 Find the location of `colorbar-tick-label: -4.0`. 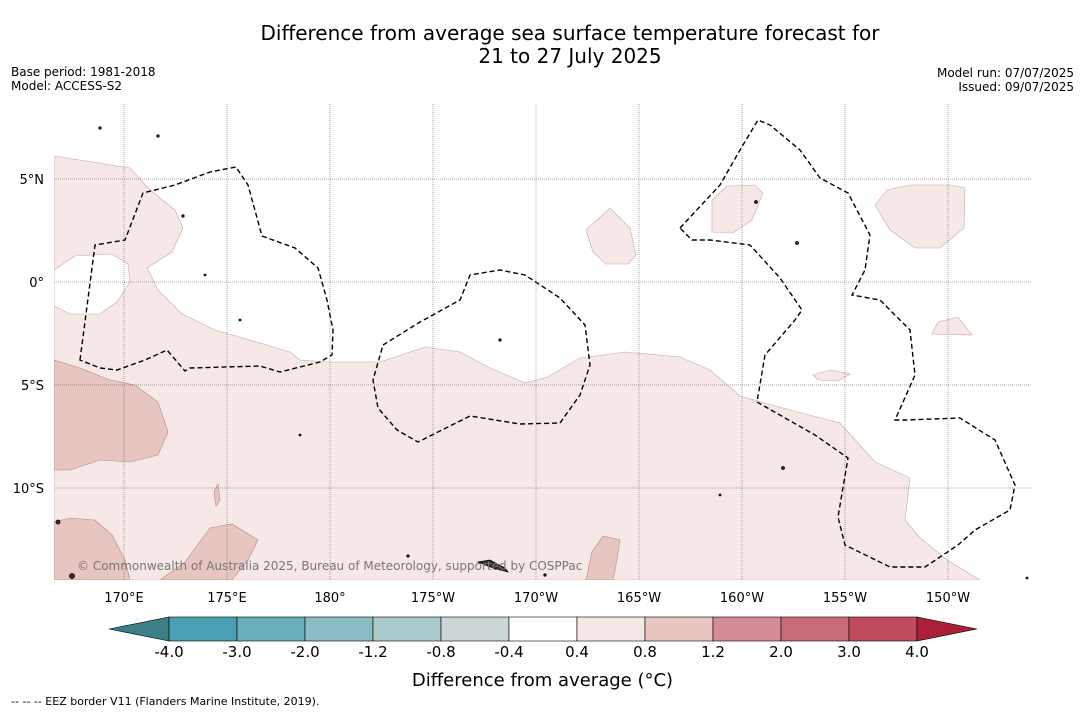

colorbar-tick-label: -4.0 is located at coordinates (169, 652).